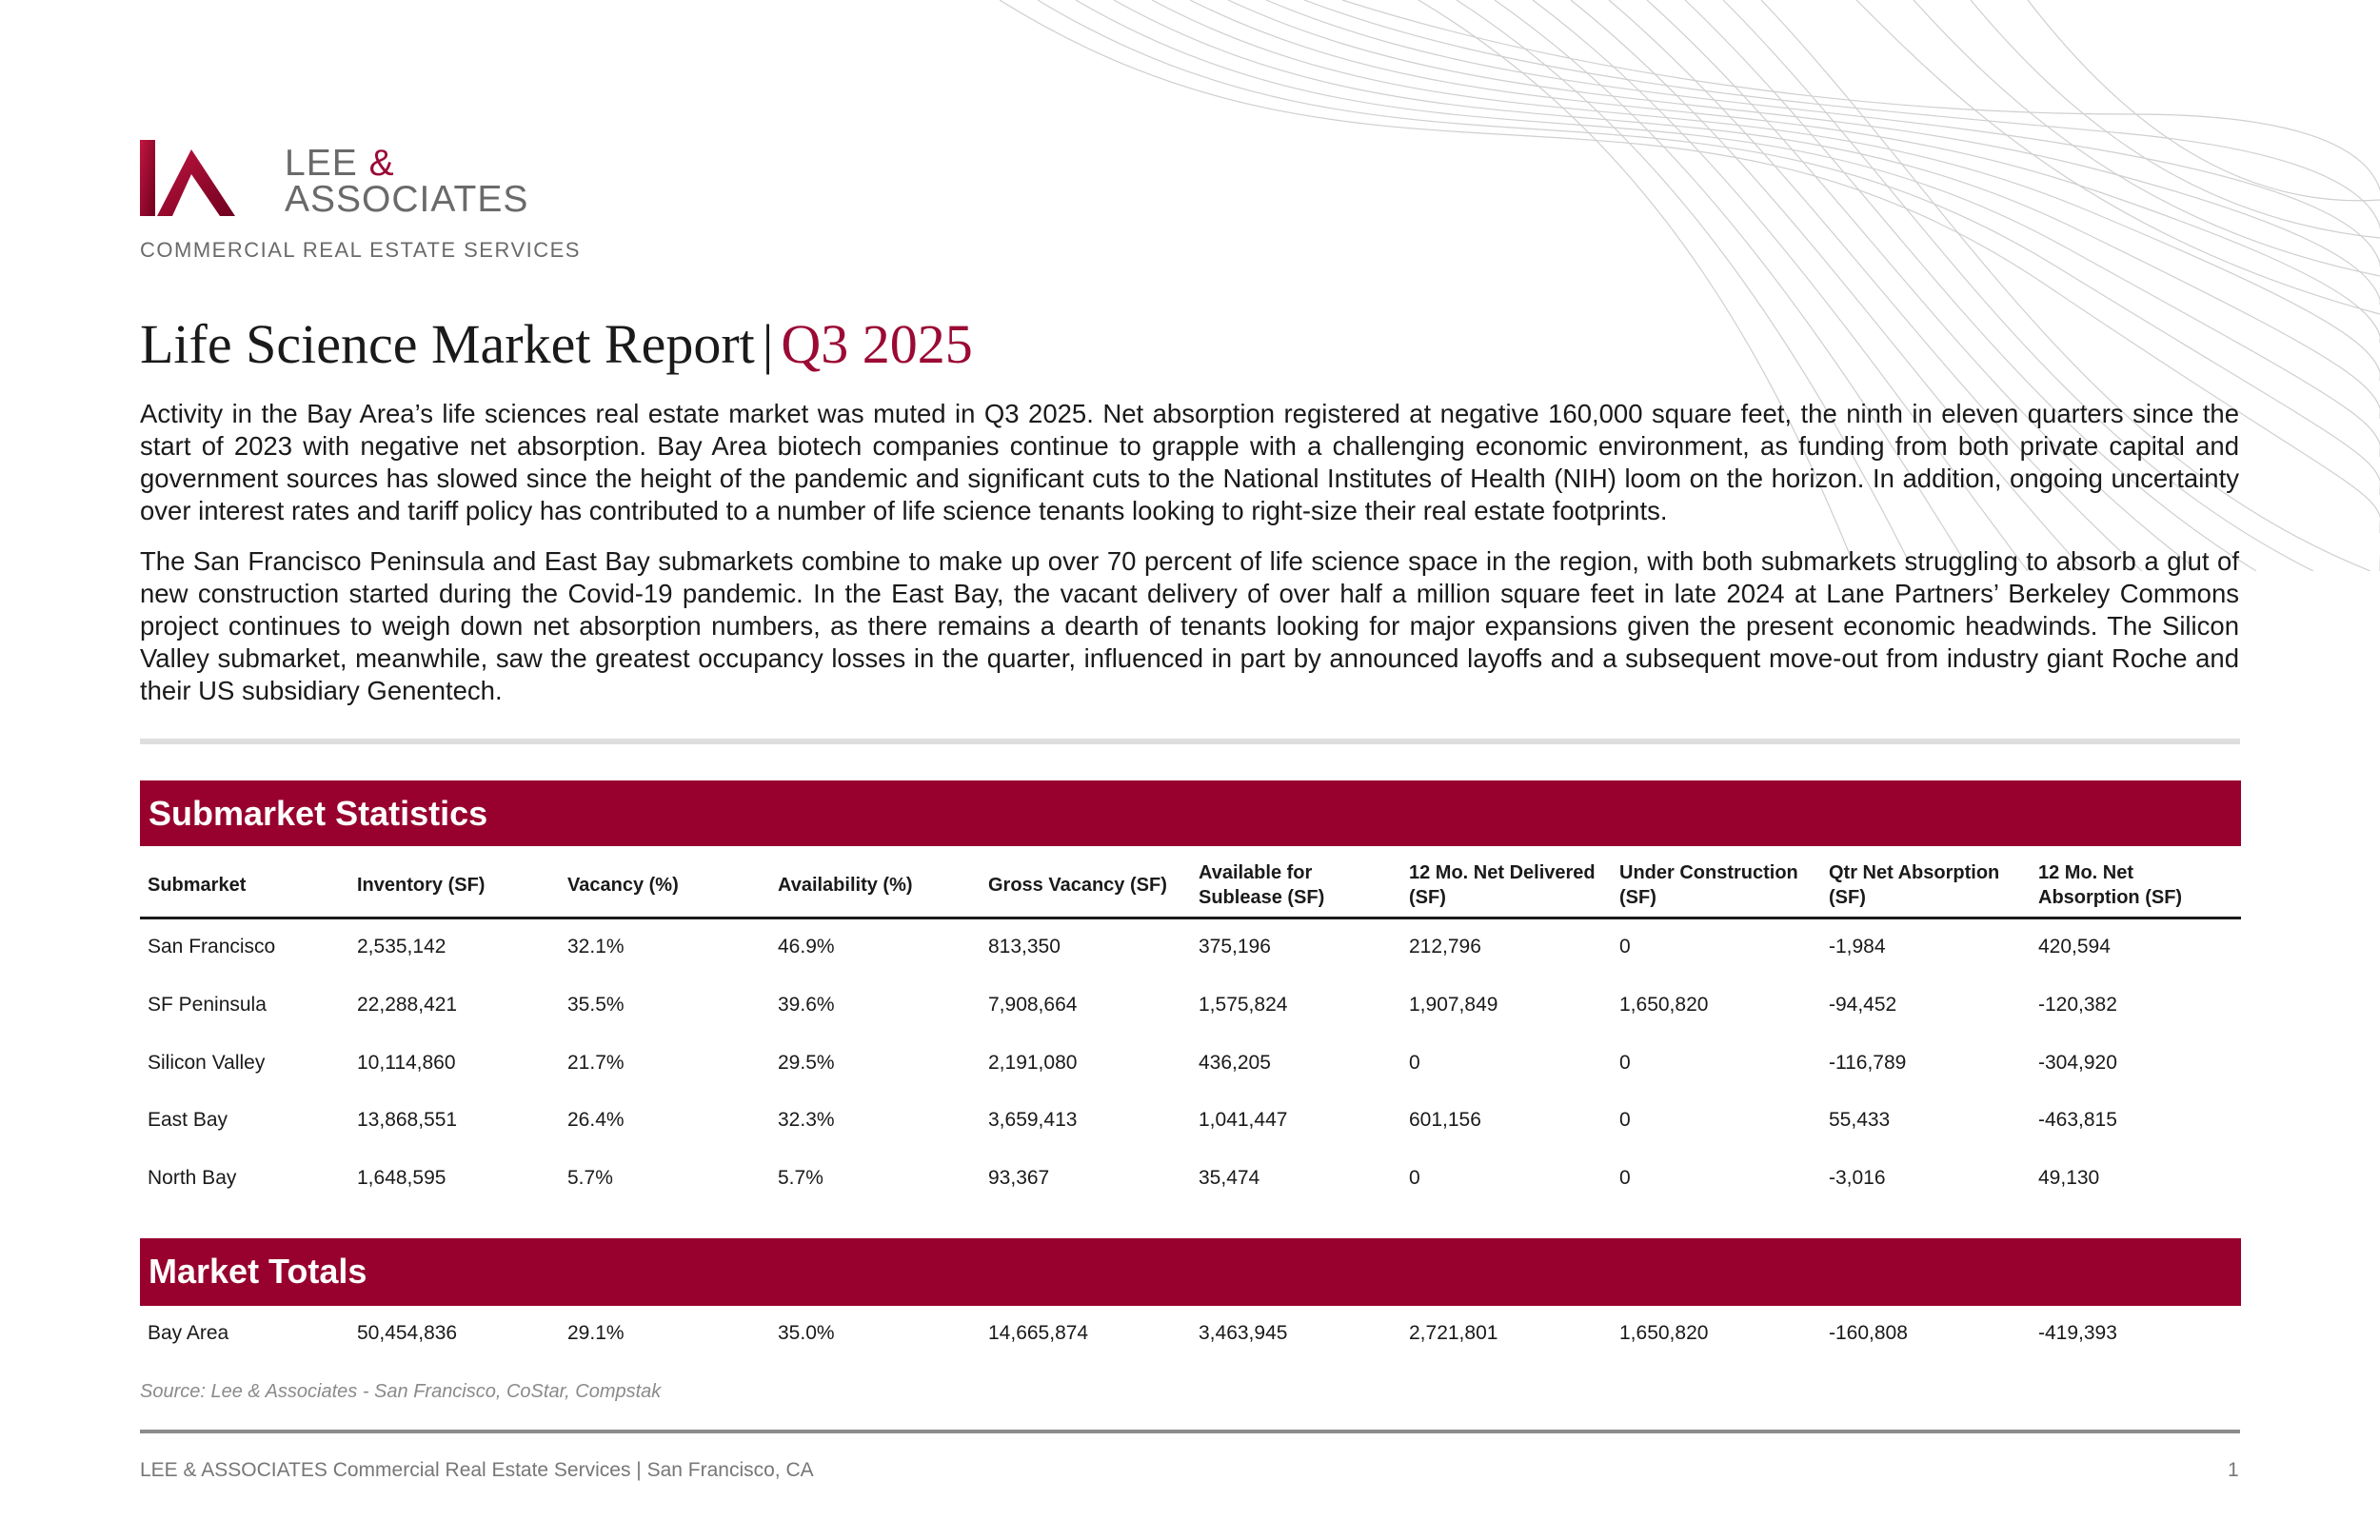 The height and width of the screenshot is (1540, 2380). Describe the element at coordinates (188, 1120) in the screenshot. I see `cell-submarket: East Bay` at that location.